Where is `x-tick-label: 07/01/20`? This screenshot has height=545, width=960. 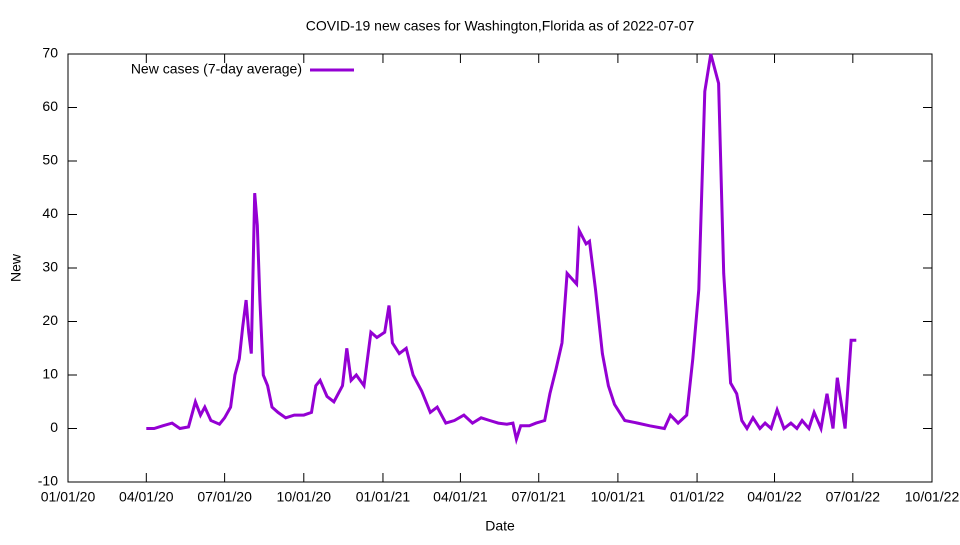
x-tick-label: 07/01/20 is located at coordinates (224, 497).